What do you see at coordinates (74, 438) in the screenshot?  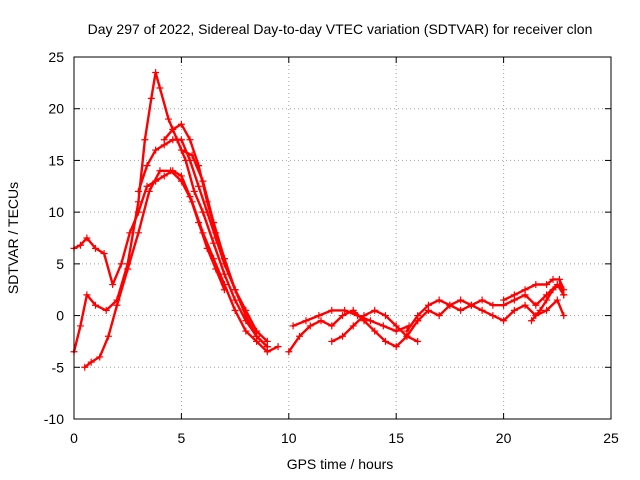 I see `x-tick-label: 0` at bounding box center [74, 438].